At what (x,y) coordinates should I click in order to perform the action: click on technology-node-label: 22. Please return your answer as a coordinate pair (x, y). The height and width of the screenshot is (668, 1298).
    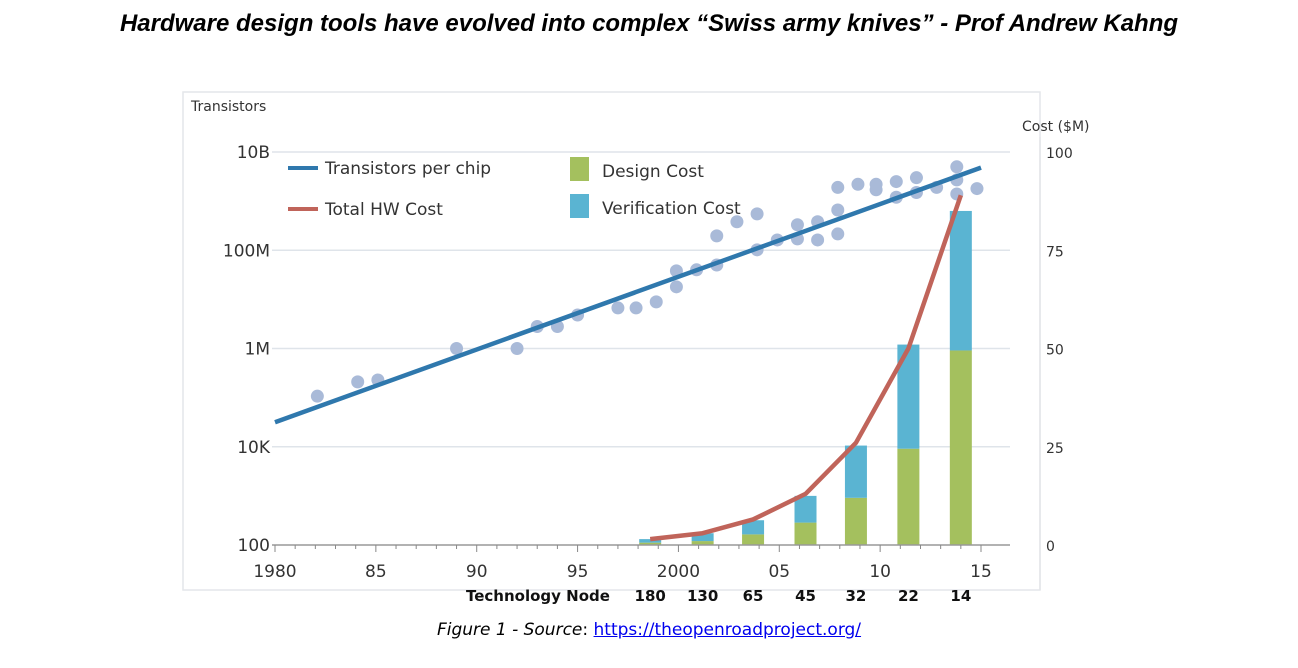
    Looking at the image, I should click on (908, 596).